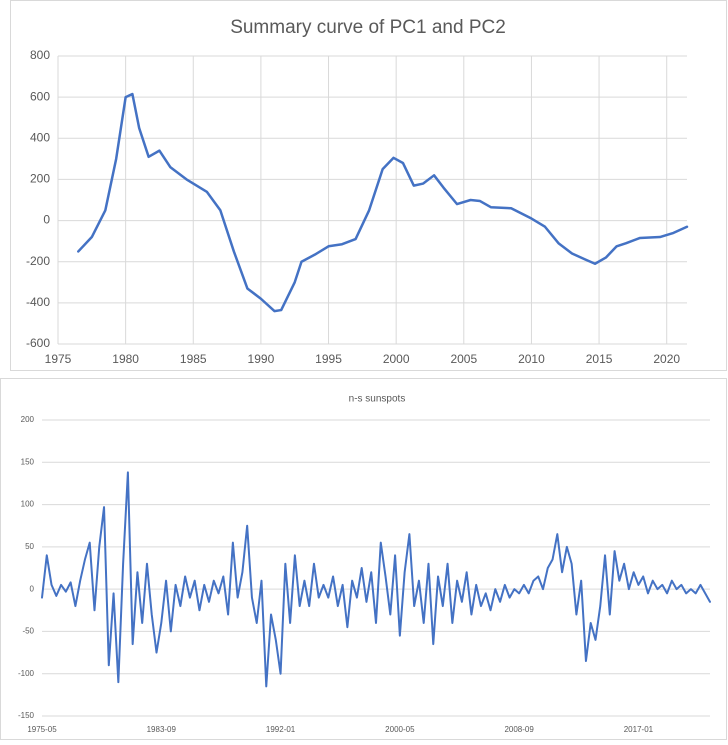 This screenshot has width=728, height=745. What do you see at coordinates (519, 729) in the screenshot?
I see `x-tick-label: 2008-09` at bounding box center [519, 729].